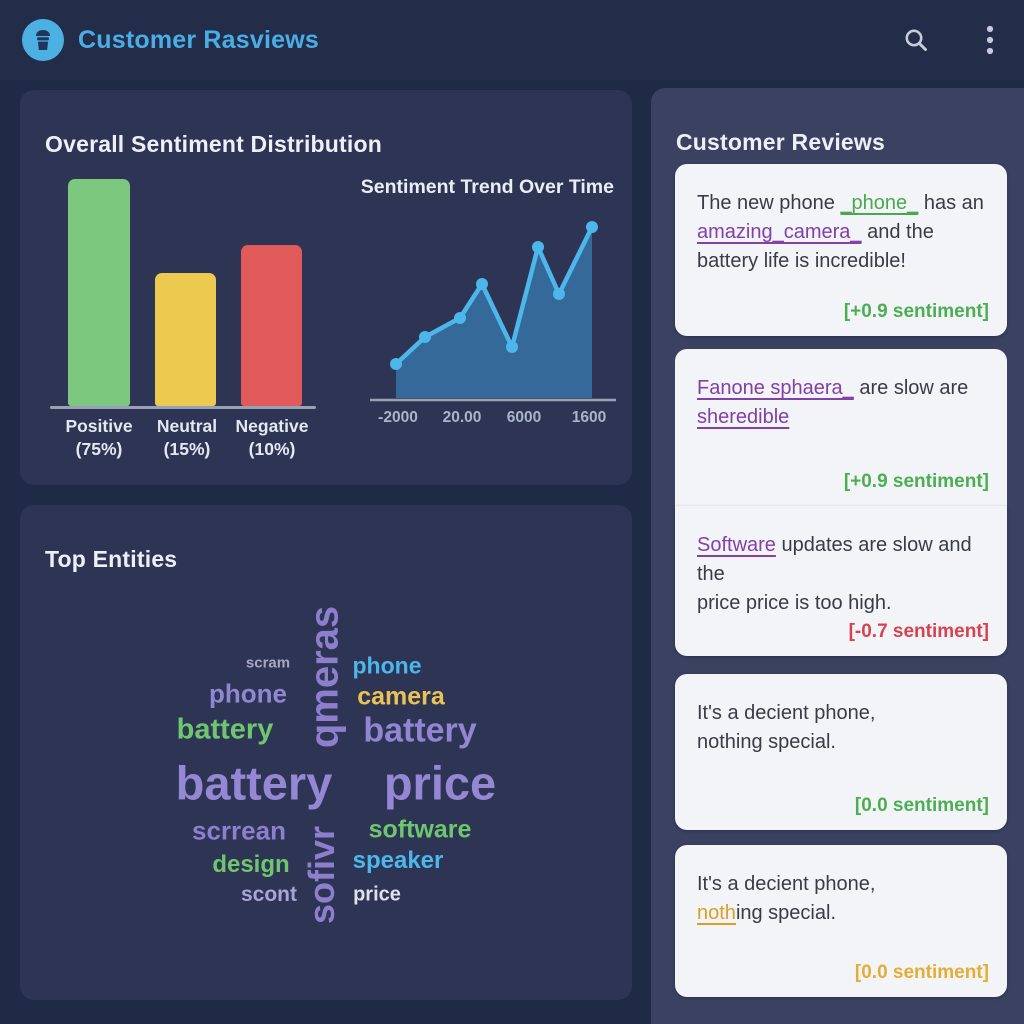 The width and height of the screenshot is (1024, 1024). I want to click on bar-negative, so click(271, 325).